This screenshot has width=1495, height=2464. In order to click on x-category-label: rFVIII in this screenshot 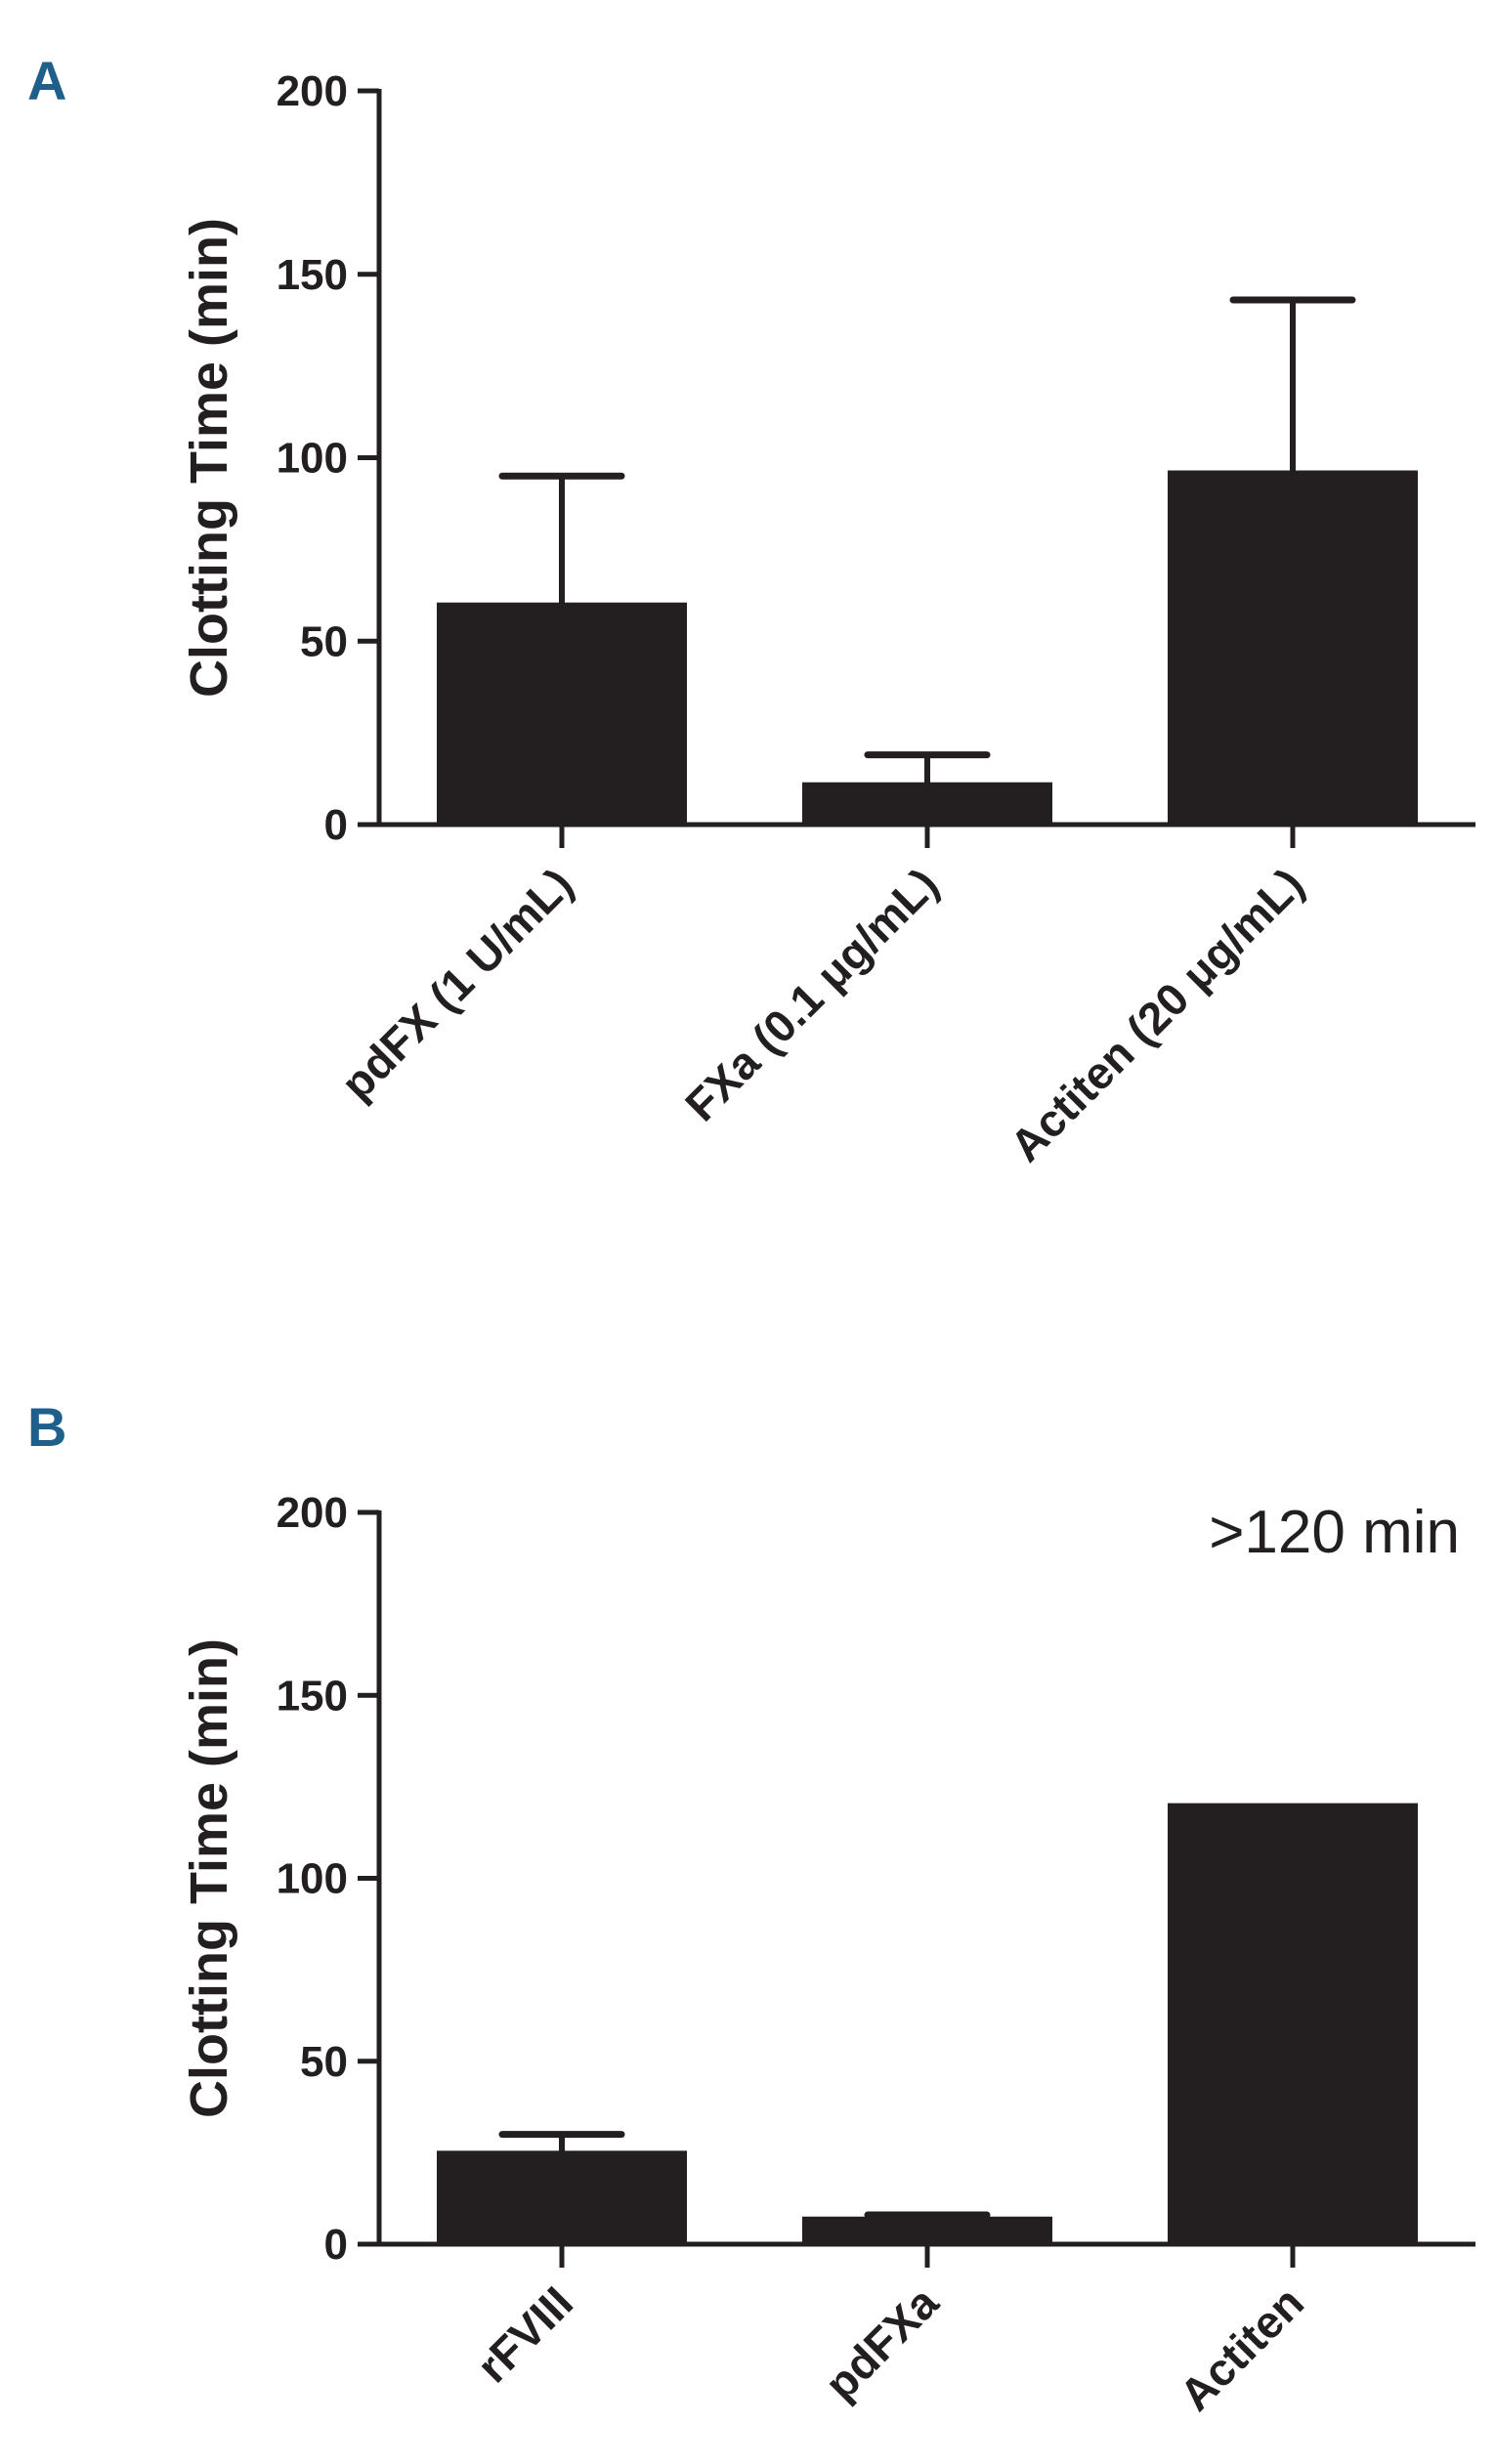, I will do `click(524, 2334)`.